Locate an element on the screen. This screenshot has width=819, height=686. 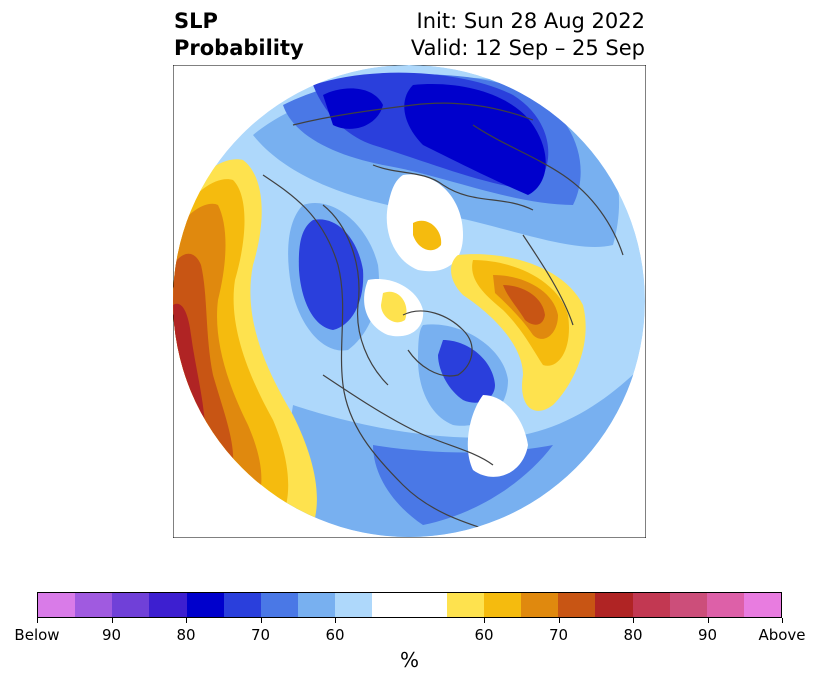
valid-range: Valid: 12 Sep – 25 Sep is located at coordinates (527, 48).